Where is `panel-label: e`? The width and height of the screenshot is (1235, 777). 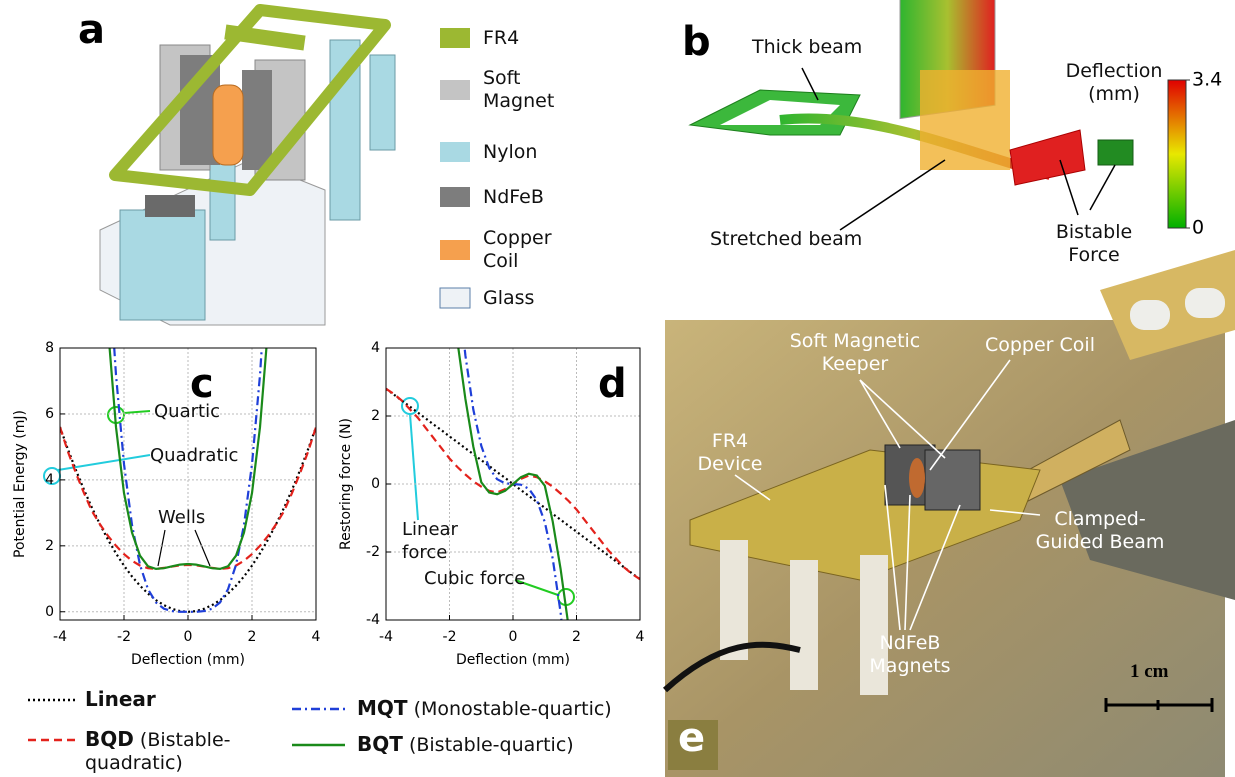
panel-label: e is located at coordinates (692, 738).